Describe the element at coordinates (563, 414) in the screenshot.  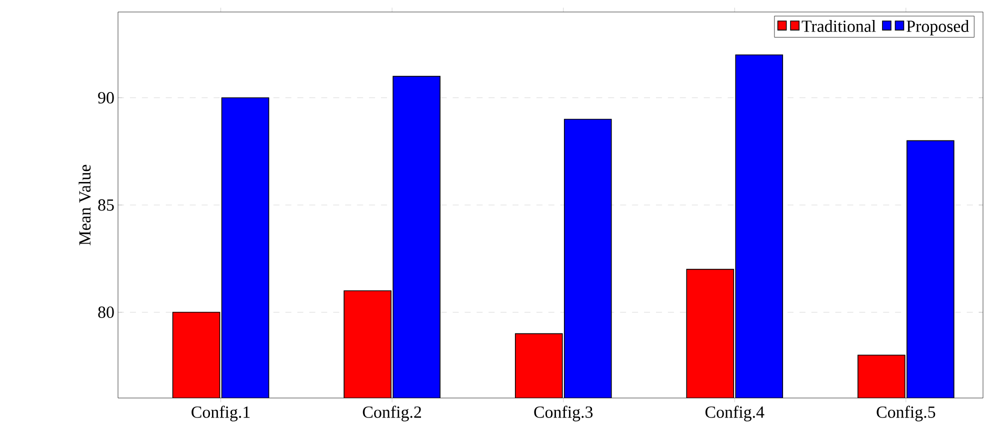
I see `x-tick-label: Config.3` at that location.